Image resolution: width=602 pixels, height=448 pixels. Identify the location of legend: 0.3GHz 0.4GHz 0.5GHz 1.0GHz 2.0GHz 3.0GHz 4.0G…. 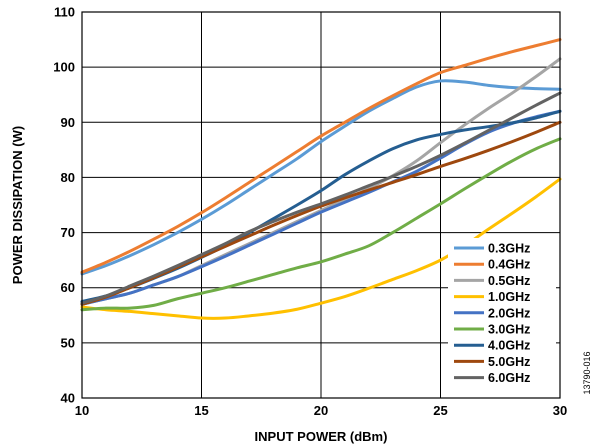
(502, 314).